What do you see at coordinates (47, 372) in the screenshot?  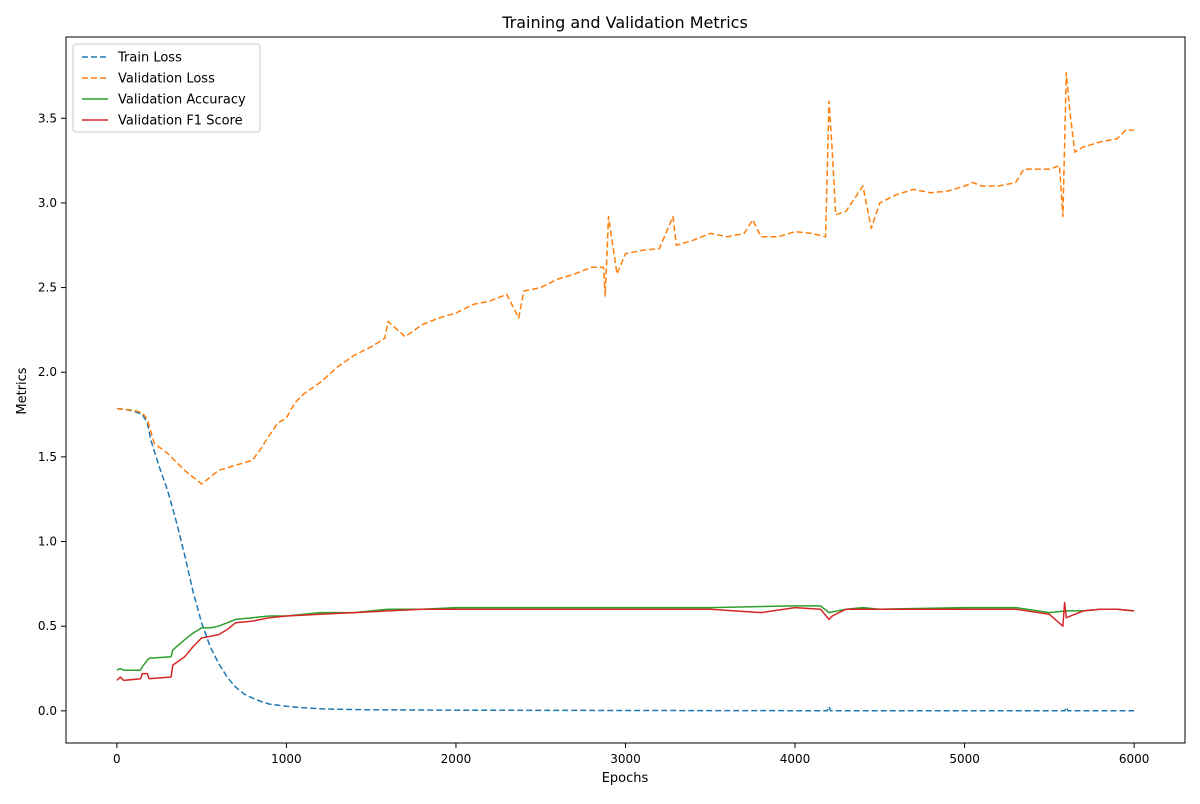 I see `y-tick-label: 2.0` at bounding box center [47, 372].